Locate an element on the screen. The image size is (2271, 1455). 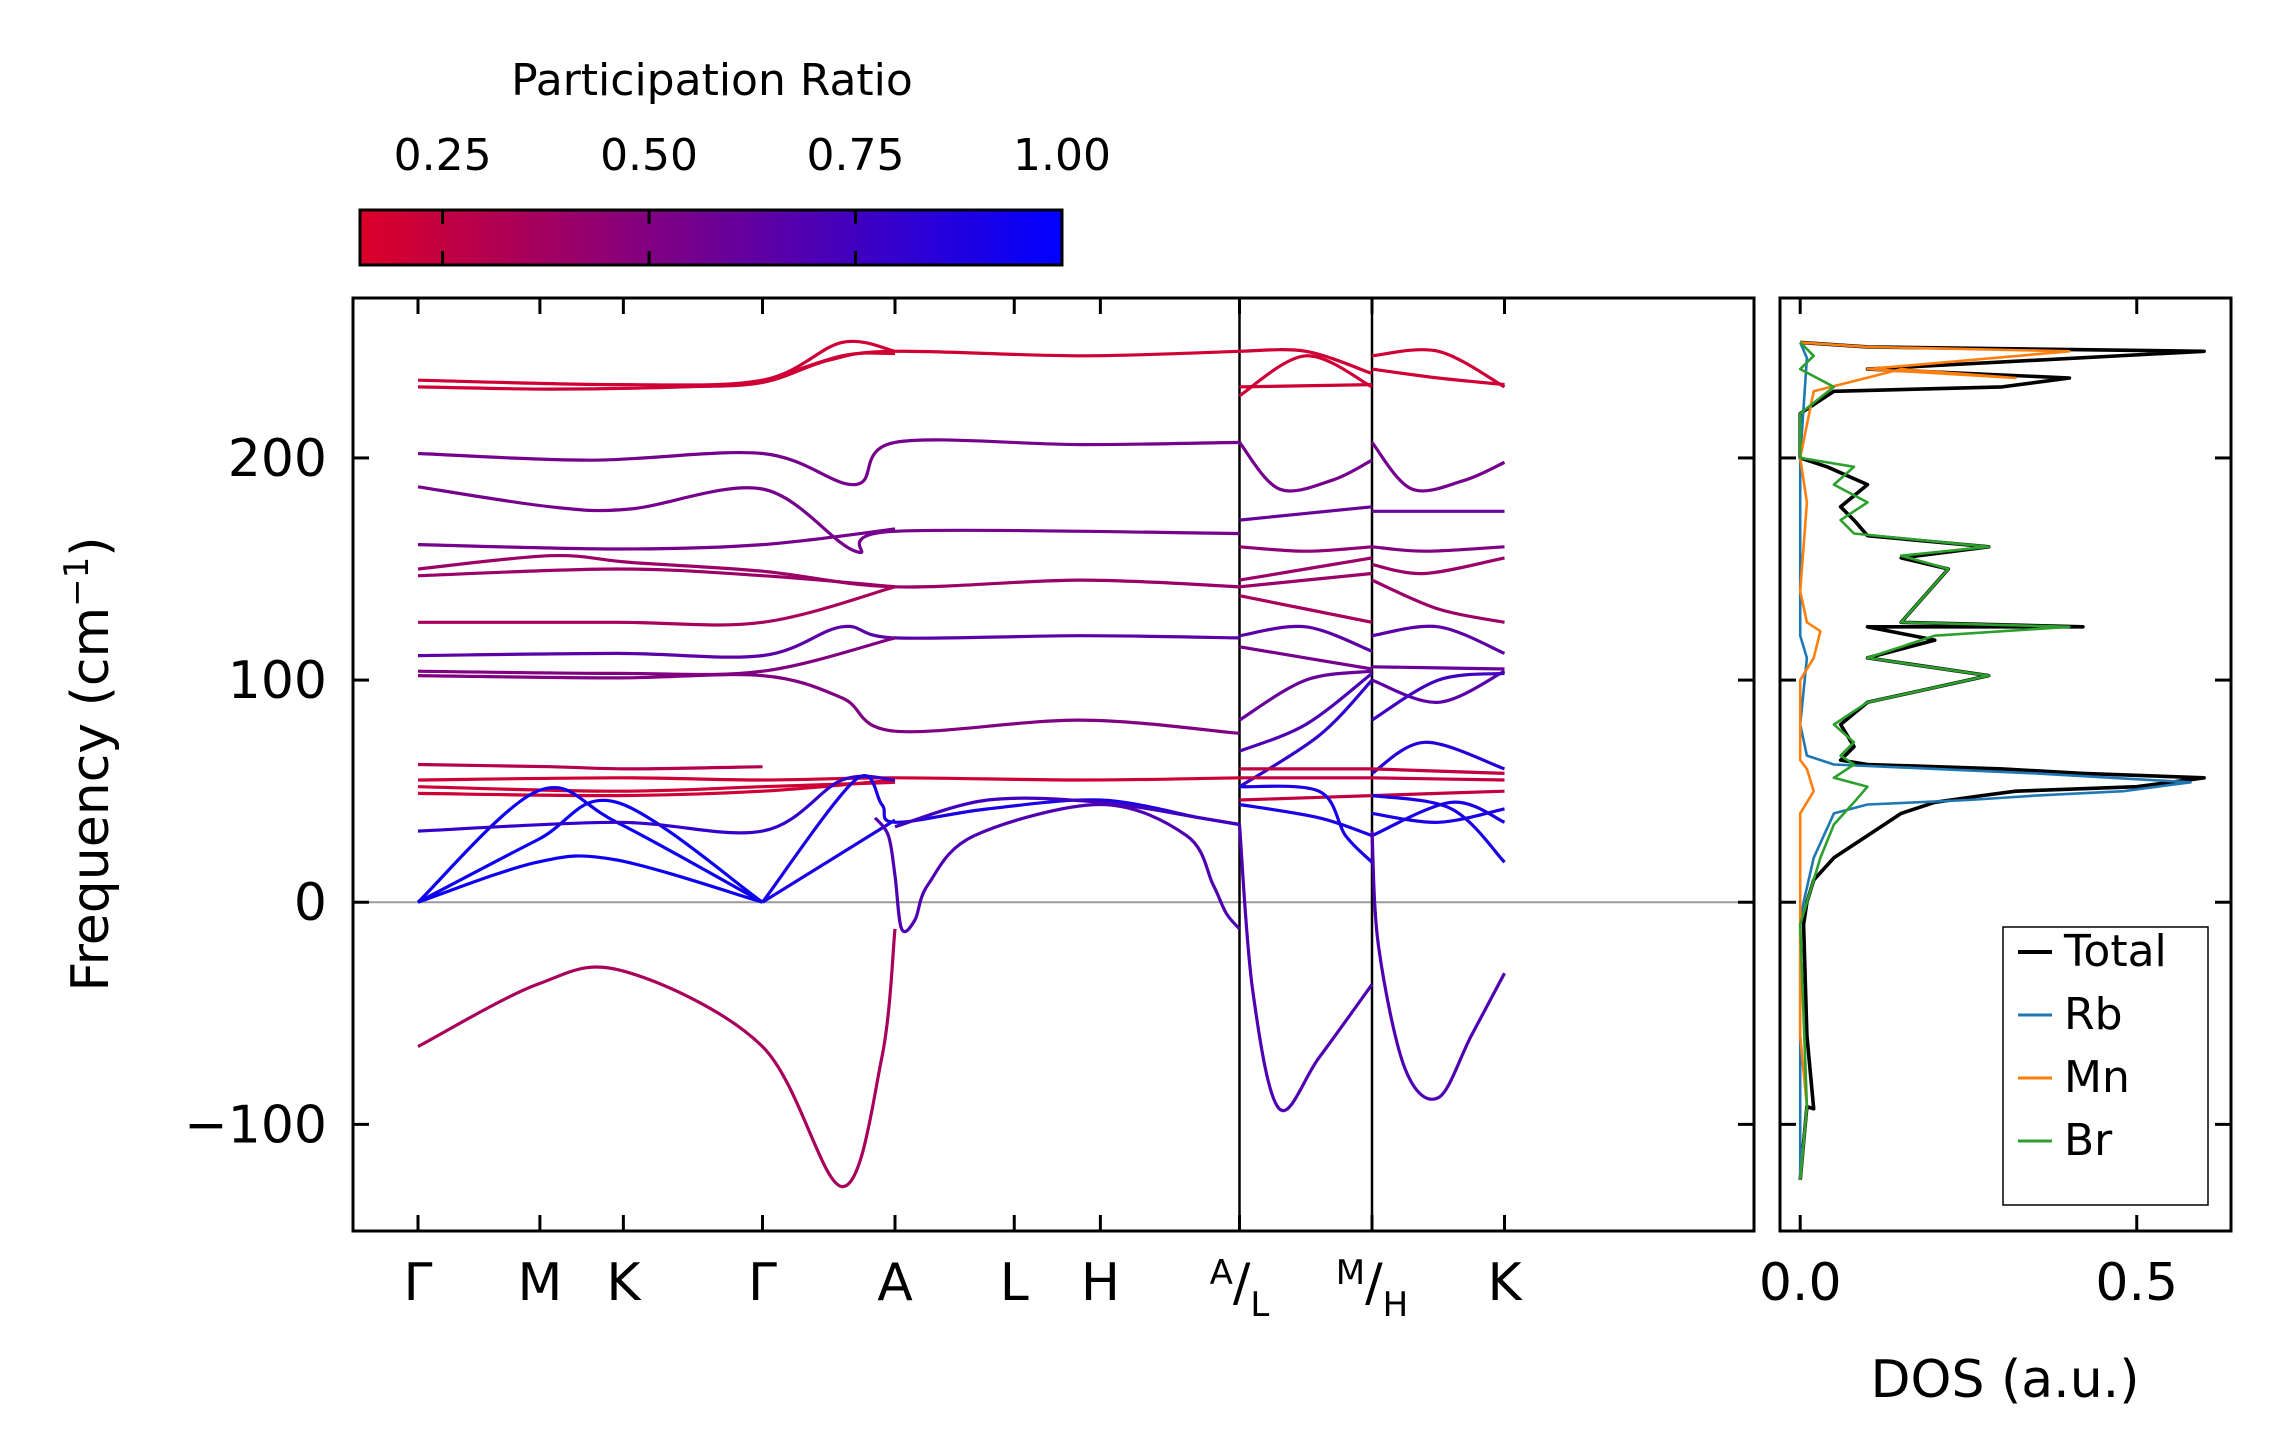
dos-line-br is located at coordinates (1934, 761).